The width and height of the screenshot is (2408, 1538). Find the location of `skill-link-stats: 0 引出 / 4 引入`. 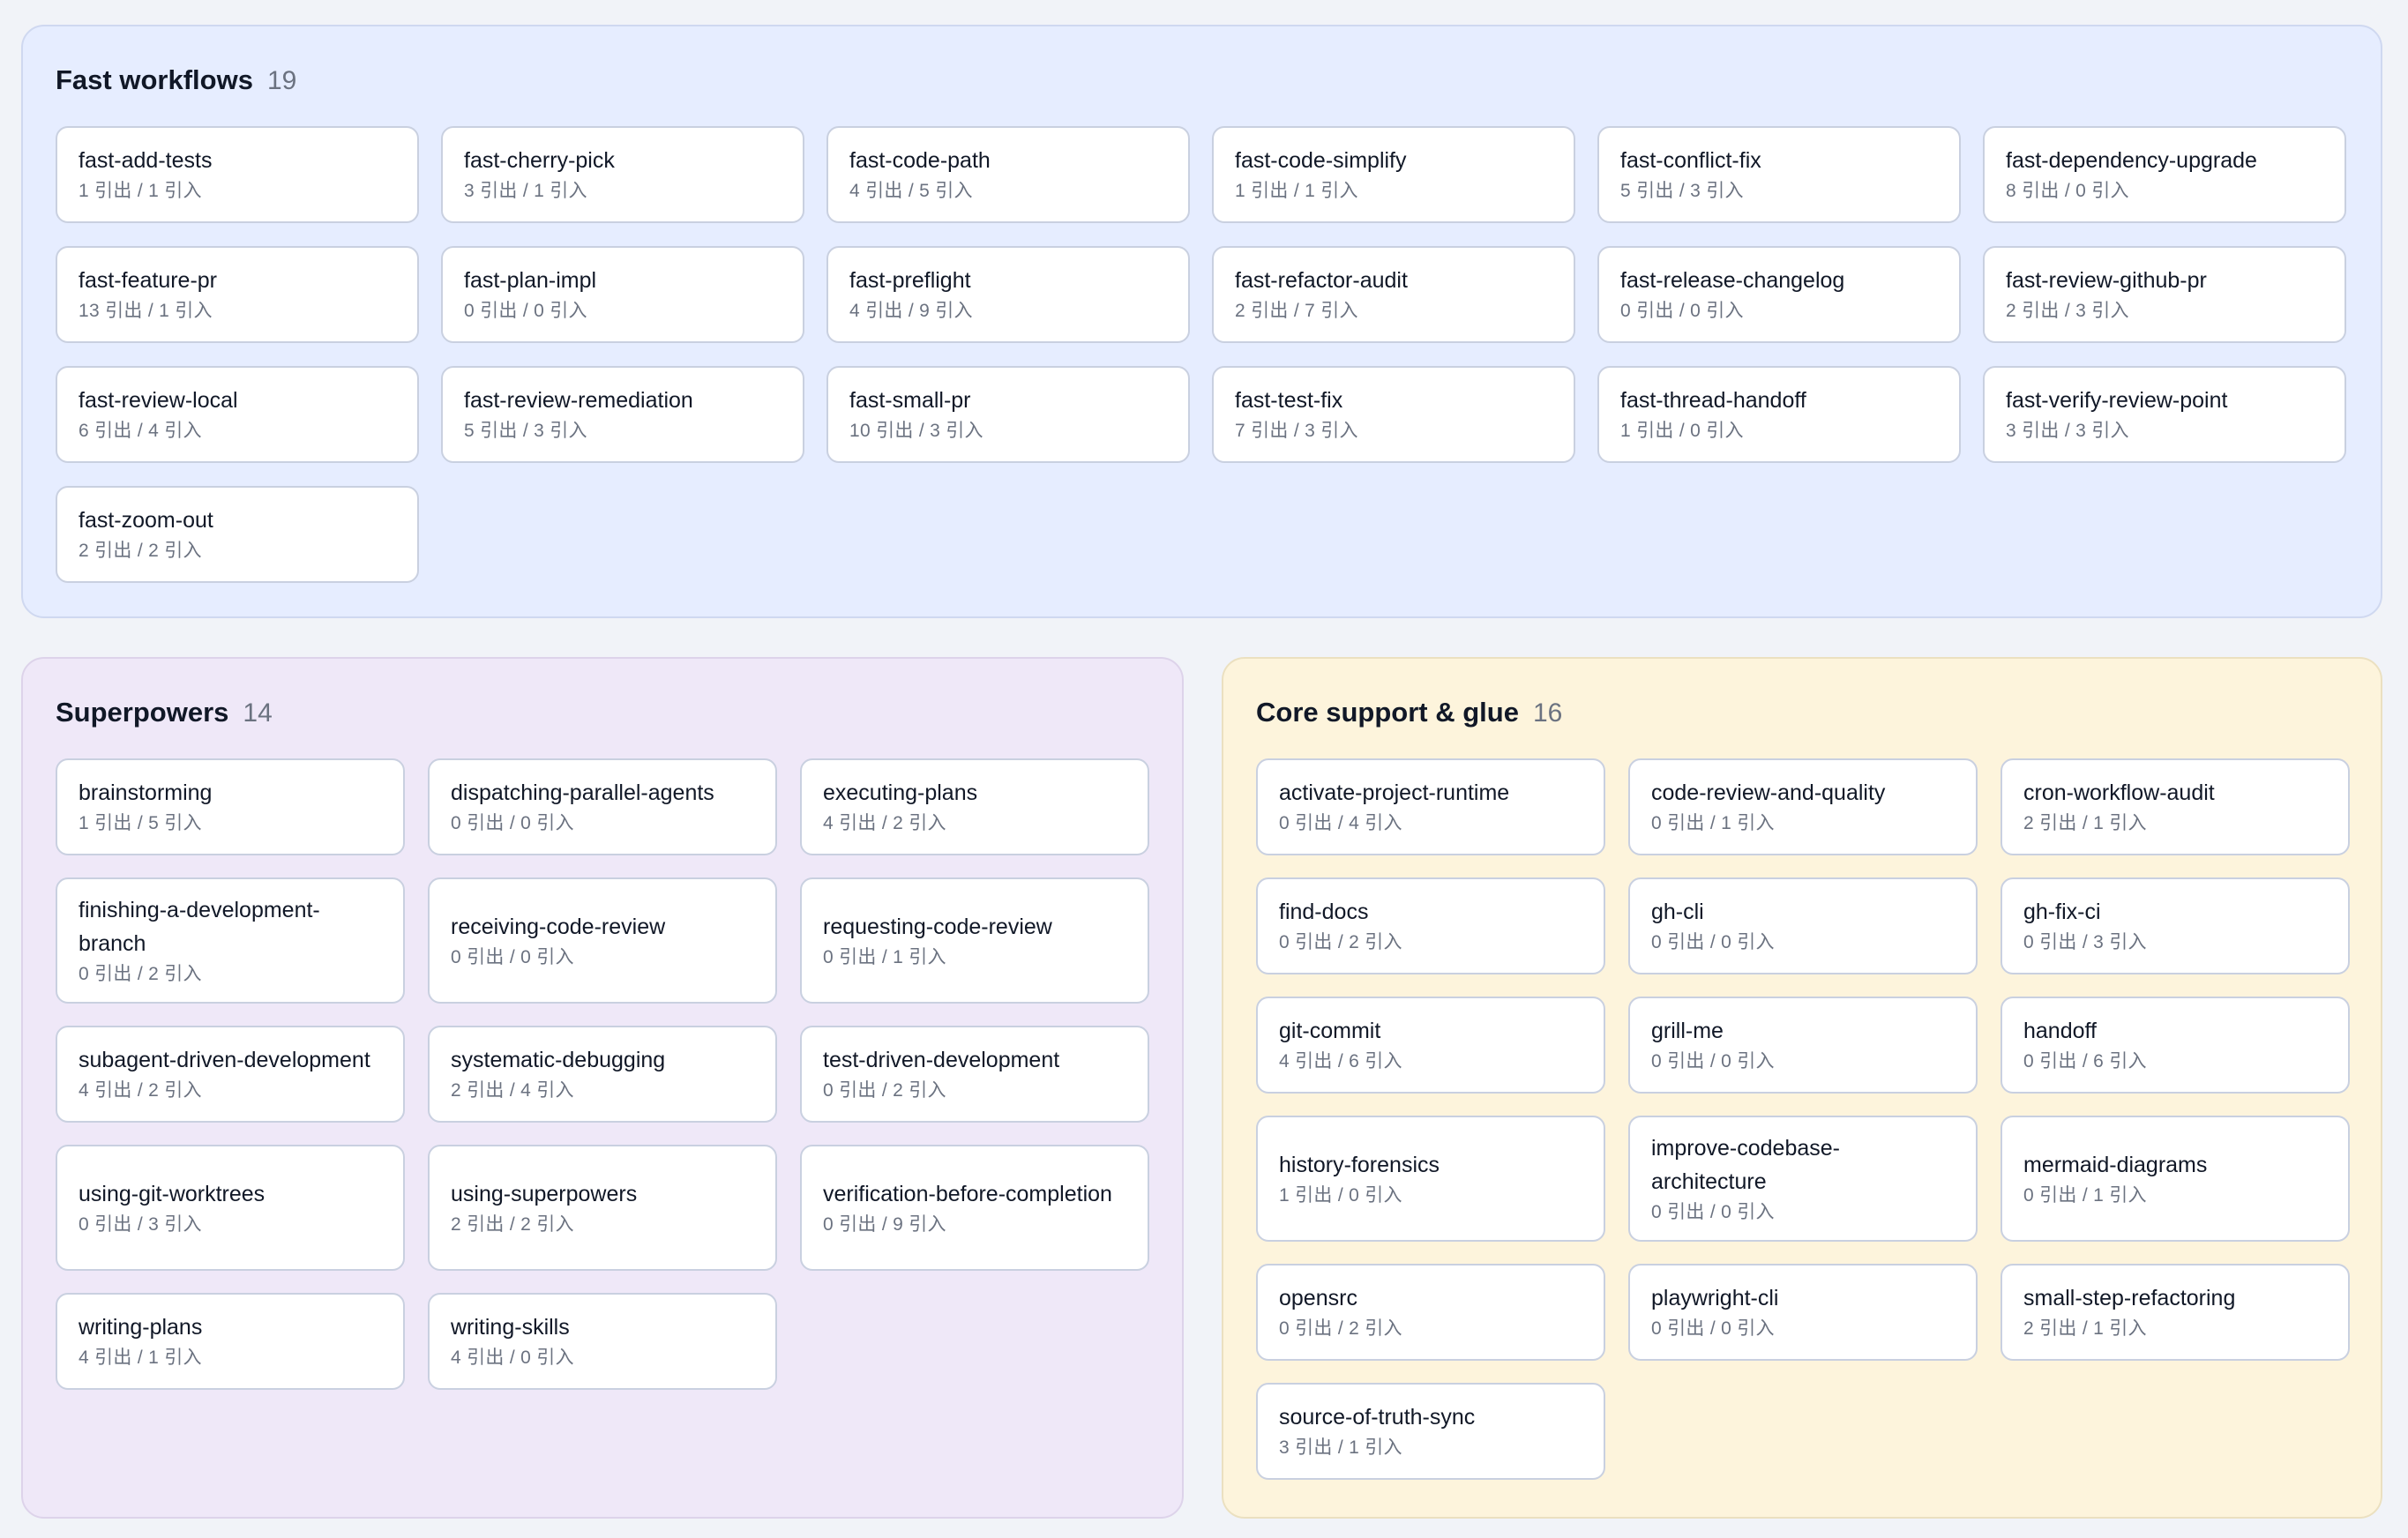

skill-link-stats: 0 引出 / 4 引入 is located at coordinates (1340, 823).